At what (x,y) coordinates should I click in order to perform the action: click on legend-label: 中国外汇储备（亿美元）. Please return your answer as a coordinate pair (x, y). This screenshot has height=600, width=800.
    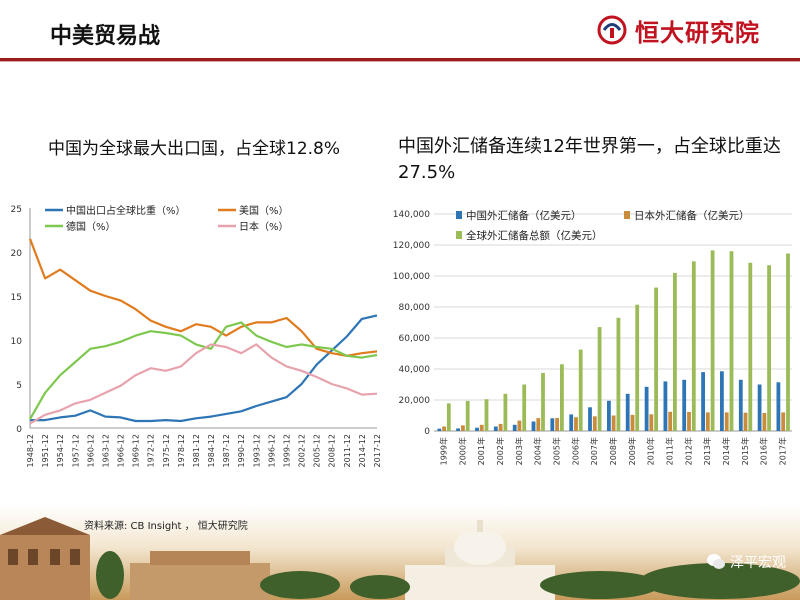
    Looking at the image, I should click on (524, 215).